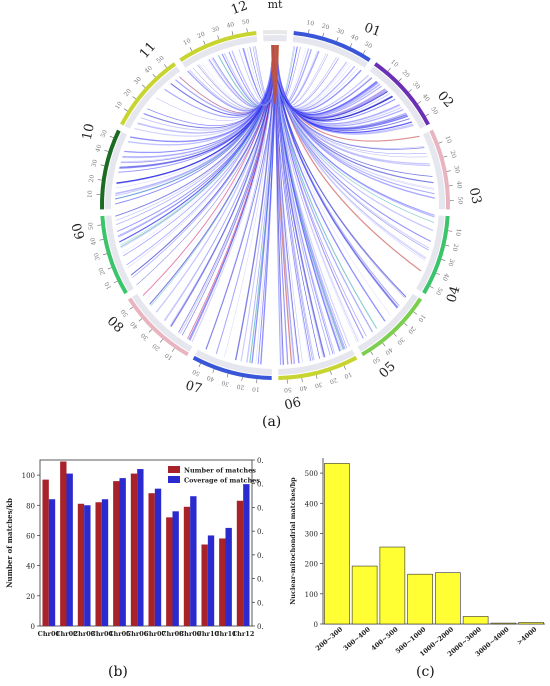 The image size is (550, 686). I want to click on y-tick-label: 60, so click(30, 536).